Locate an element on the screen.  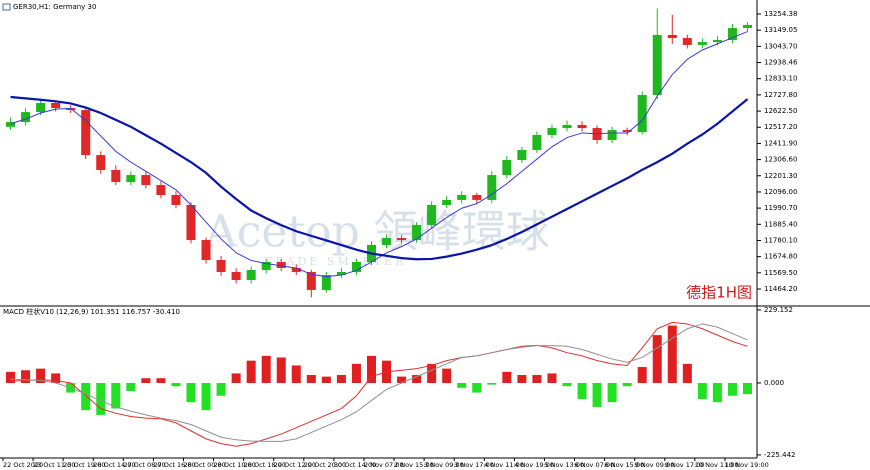
x-tick-label: 23 Oct 11:00 is located at coordinates (54, 465).